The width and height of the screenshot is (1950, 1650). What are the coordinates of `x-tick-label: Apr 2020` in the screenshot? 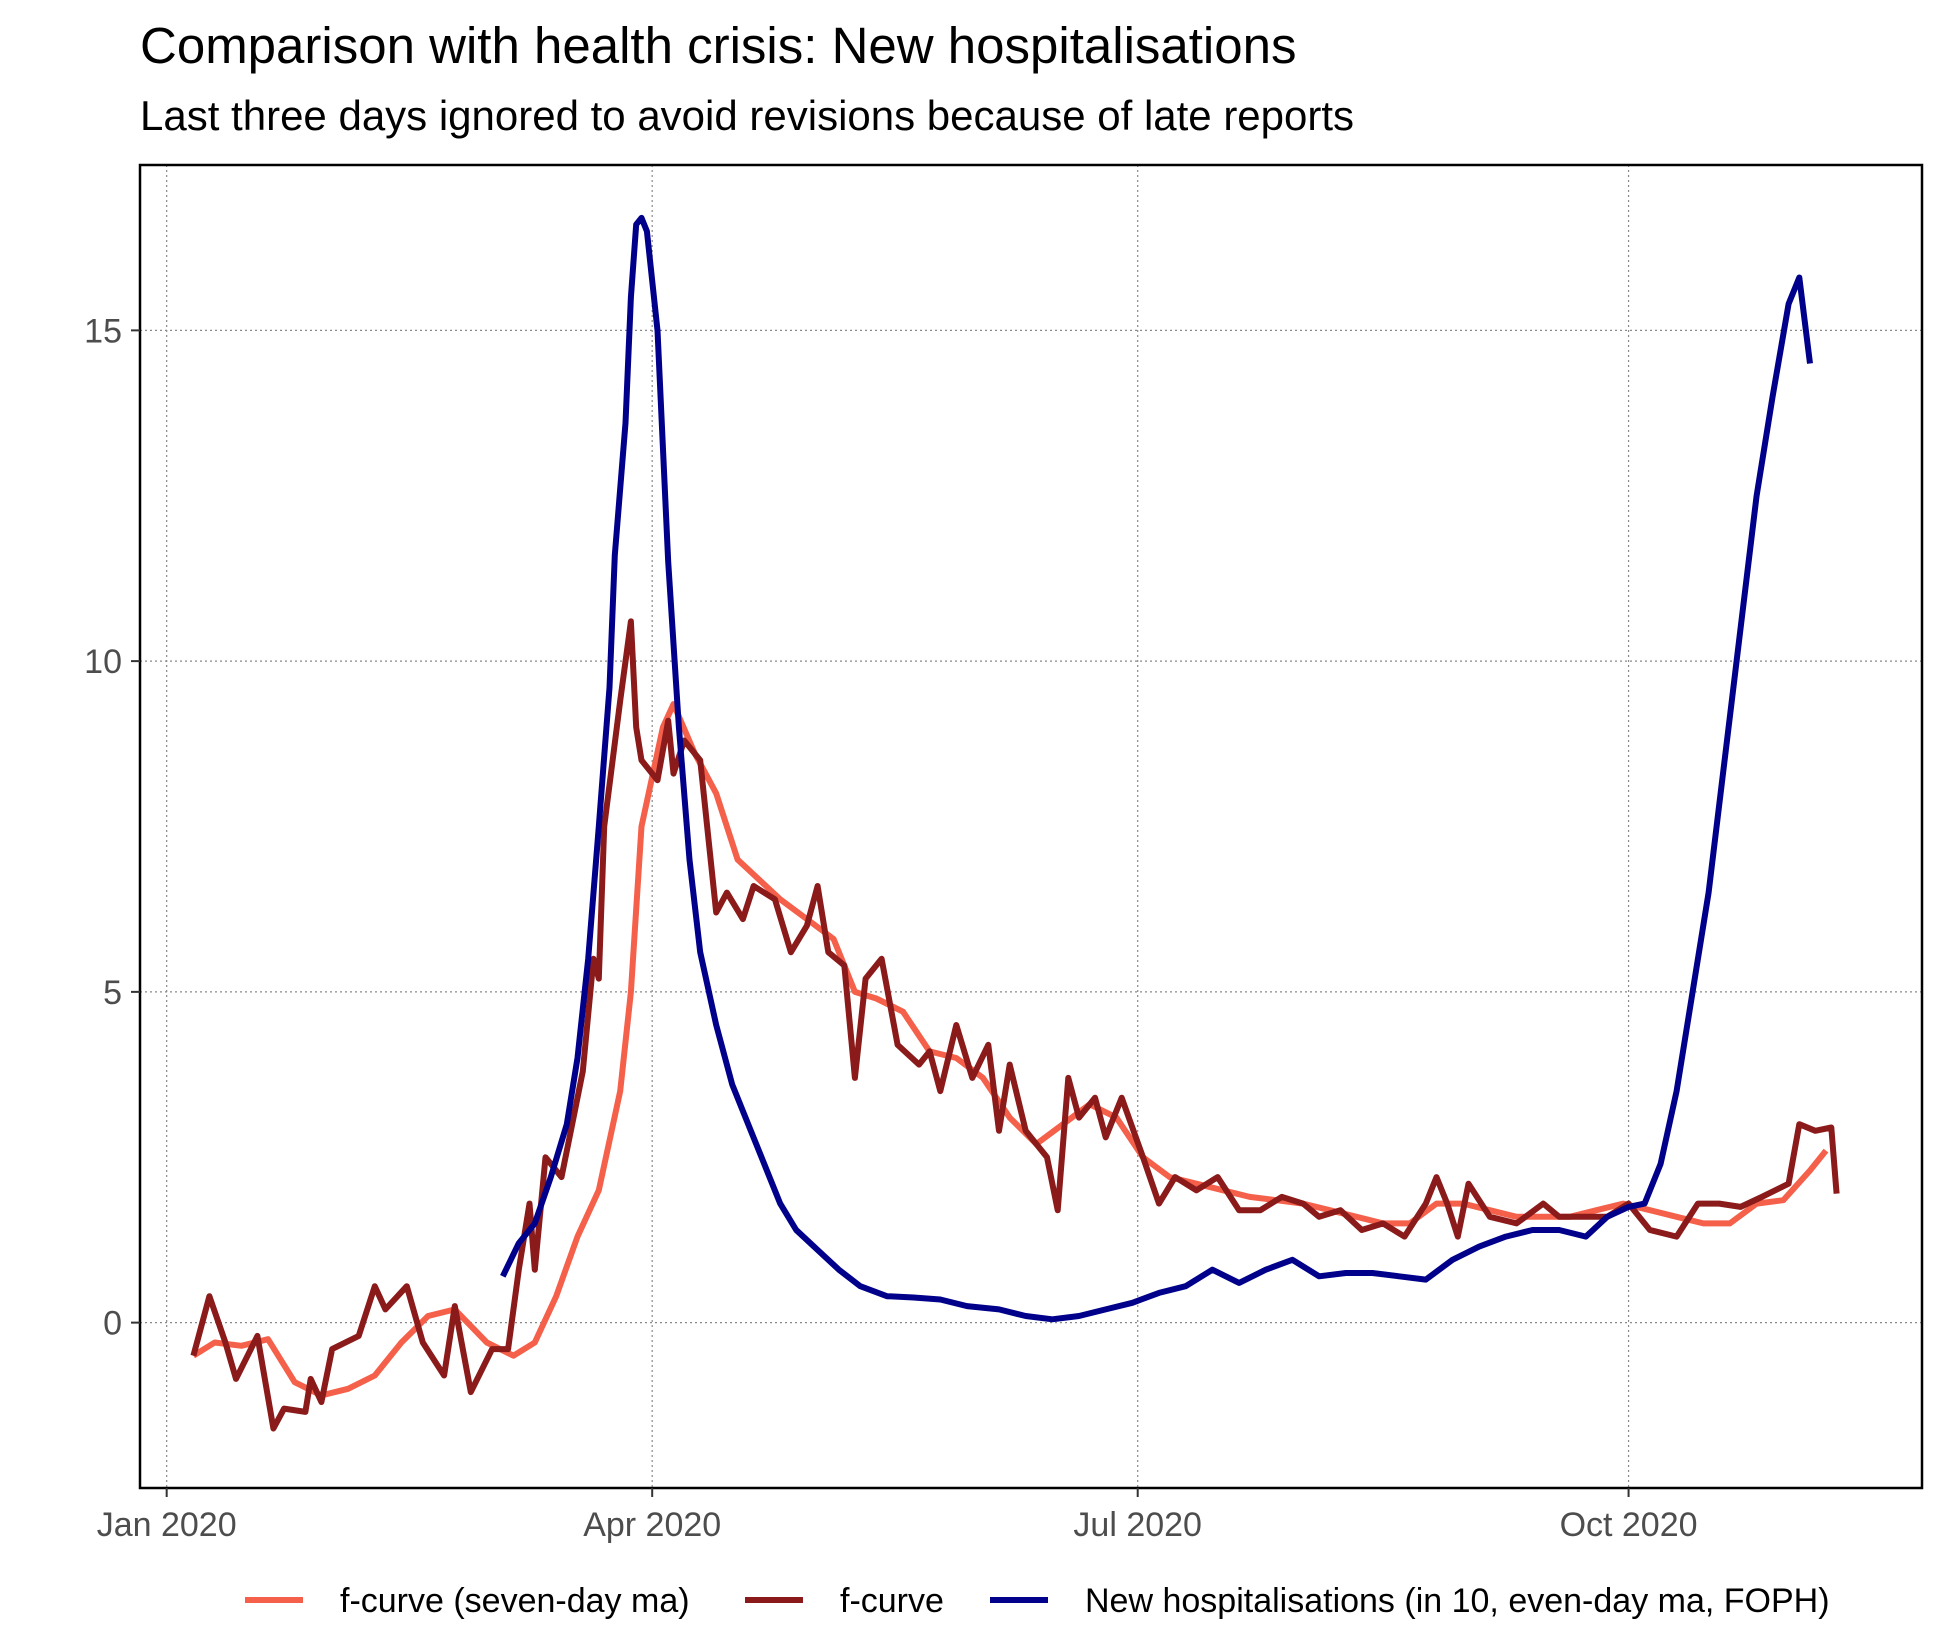 It's located at (652, 1525).